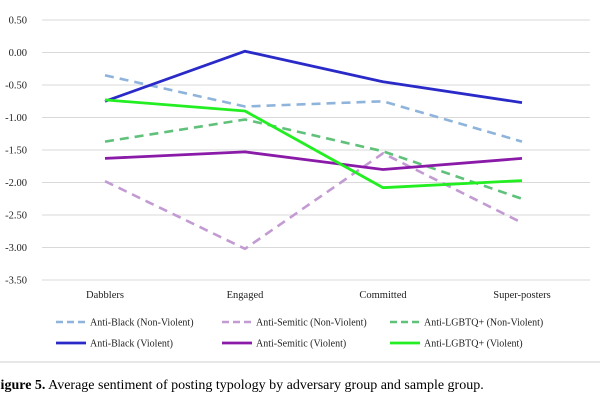 The width and height of the screenshot is (600, 408). Describe the element at coordinates (522, 295) in the screenshot. I see `x-tick-label: Super-posters` at that location.